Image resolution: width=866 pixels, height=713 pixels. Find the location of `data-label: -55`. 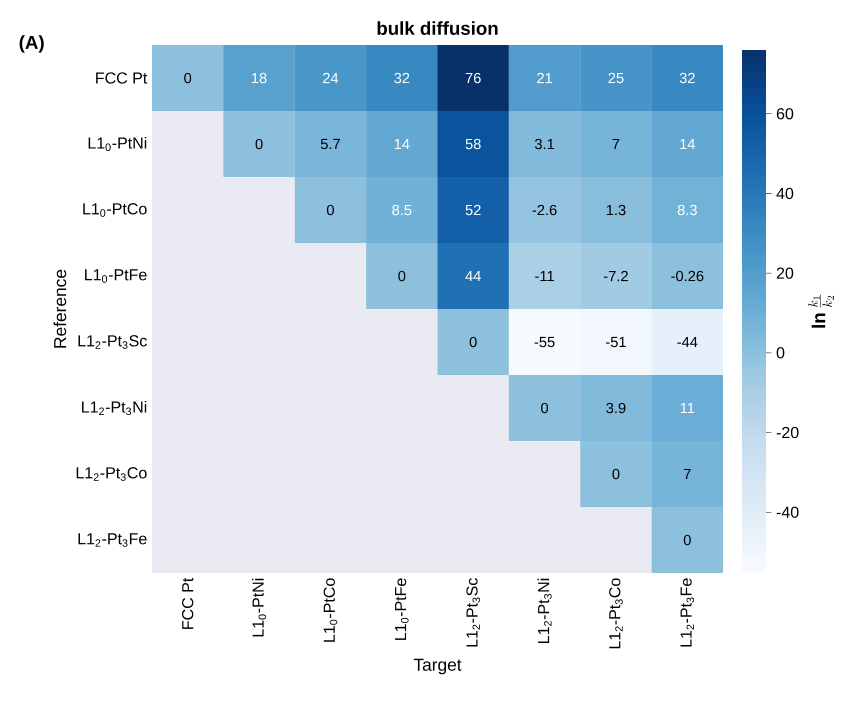

data-label: -55 is located at coordinates (544, 342).